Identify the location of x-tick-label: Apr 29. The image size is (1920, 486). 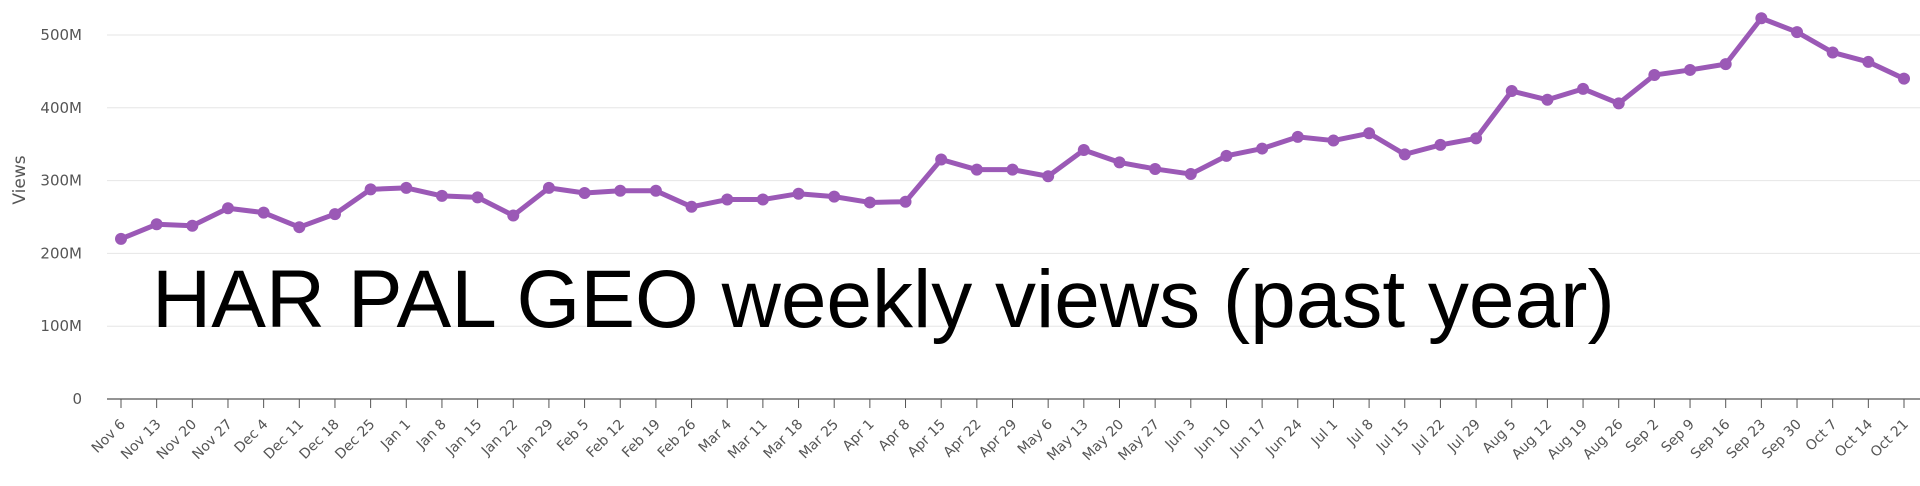
(998, 439).